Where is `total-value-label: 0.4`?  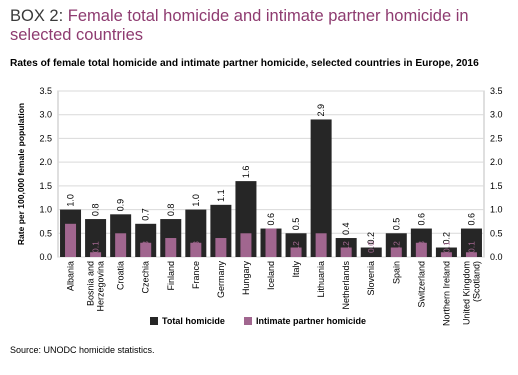
total-value-label: 0.4 is located at coordinates (346, 229).